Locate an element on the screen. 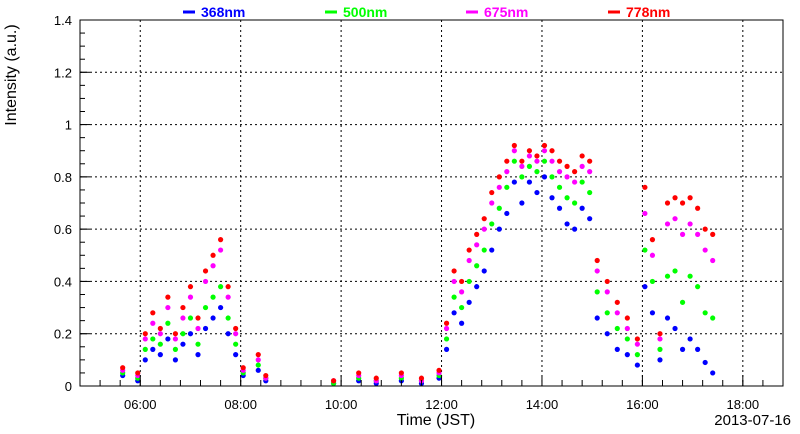 This screenshot has width=800, height=434. x-tick-label: 18:00 is located at coordinates (743, 404).